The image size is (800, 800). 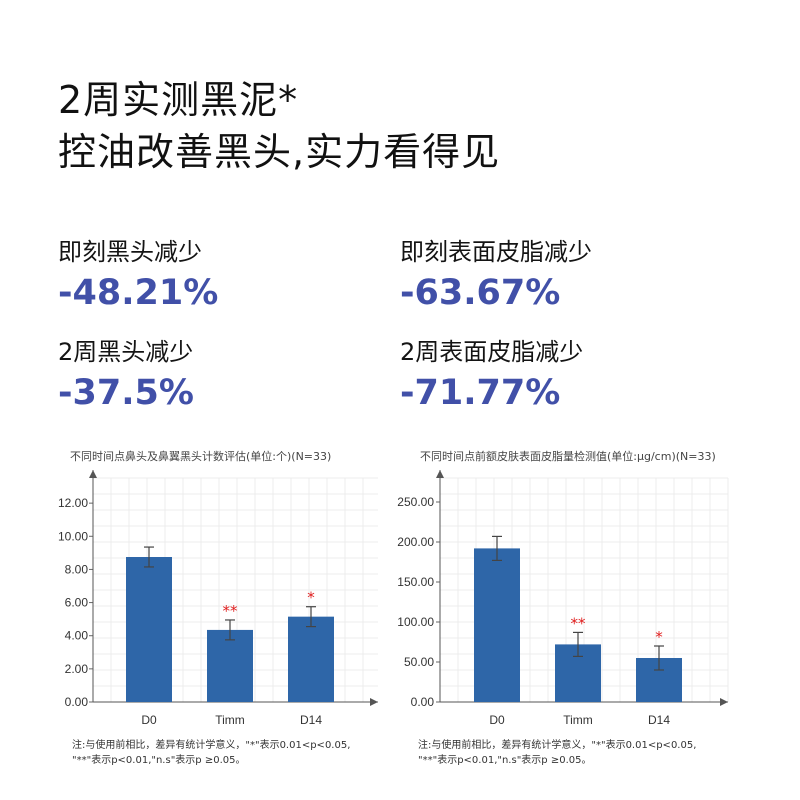 I want to click on chart-2-title: 不同时间点前额皮肤表面皮脂量检测值(单位:μg/cm)(N=33), so click(x=568, y=456).